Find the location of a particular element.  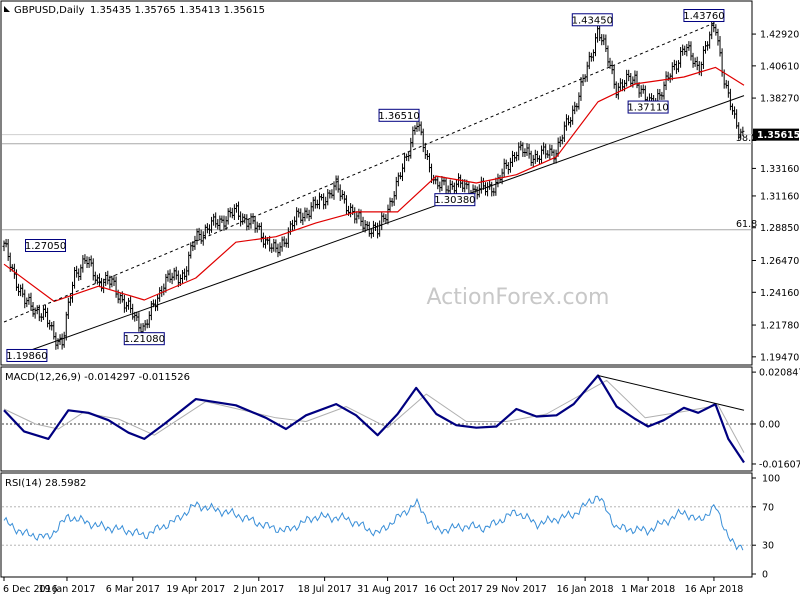

price-y-tick-label: 1.38270 is located at coordinates (779, 99).